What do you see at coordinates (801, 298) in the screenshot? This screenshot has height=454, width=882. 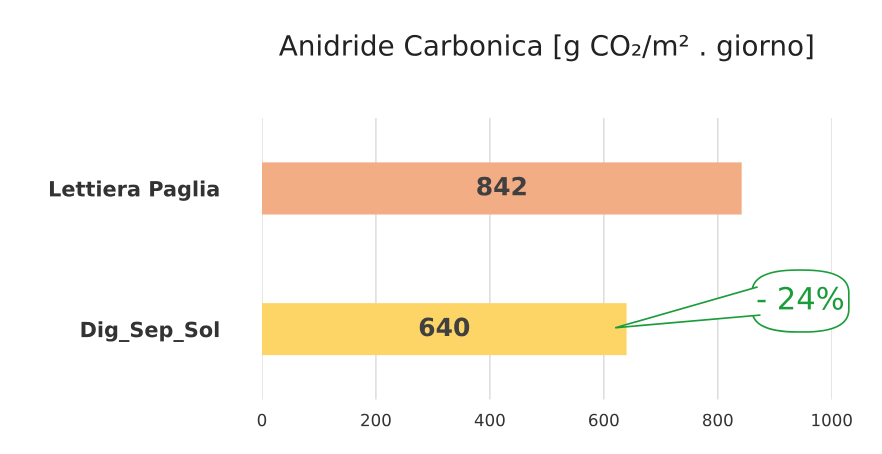 I see `annotation: - 24%` at bounding box center [801, 298].